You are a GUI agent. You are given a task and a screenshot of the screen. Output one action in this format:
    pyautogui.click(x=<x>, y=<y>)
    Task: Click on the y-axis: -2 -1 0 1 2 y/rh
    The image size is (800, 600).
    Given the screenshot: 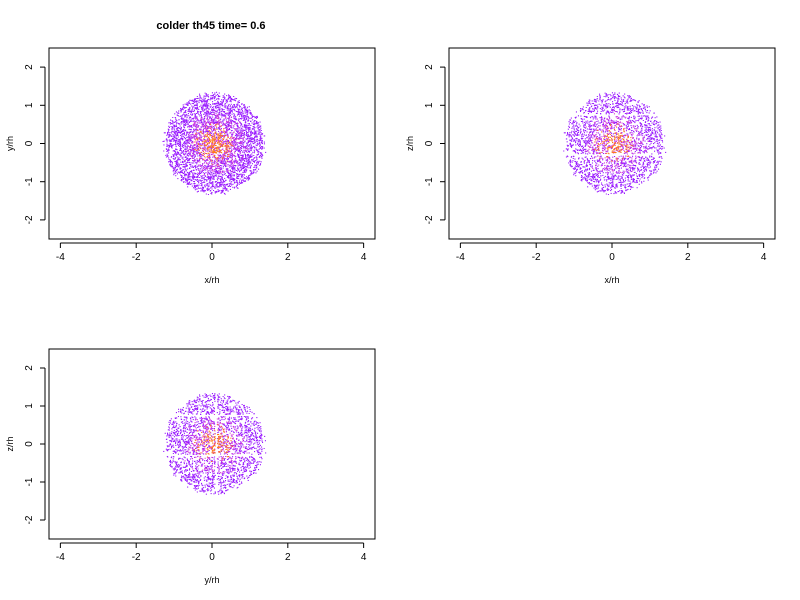 What is the action you would take?
    pyautogui.click(x=25, y=144)
    